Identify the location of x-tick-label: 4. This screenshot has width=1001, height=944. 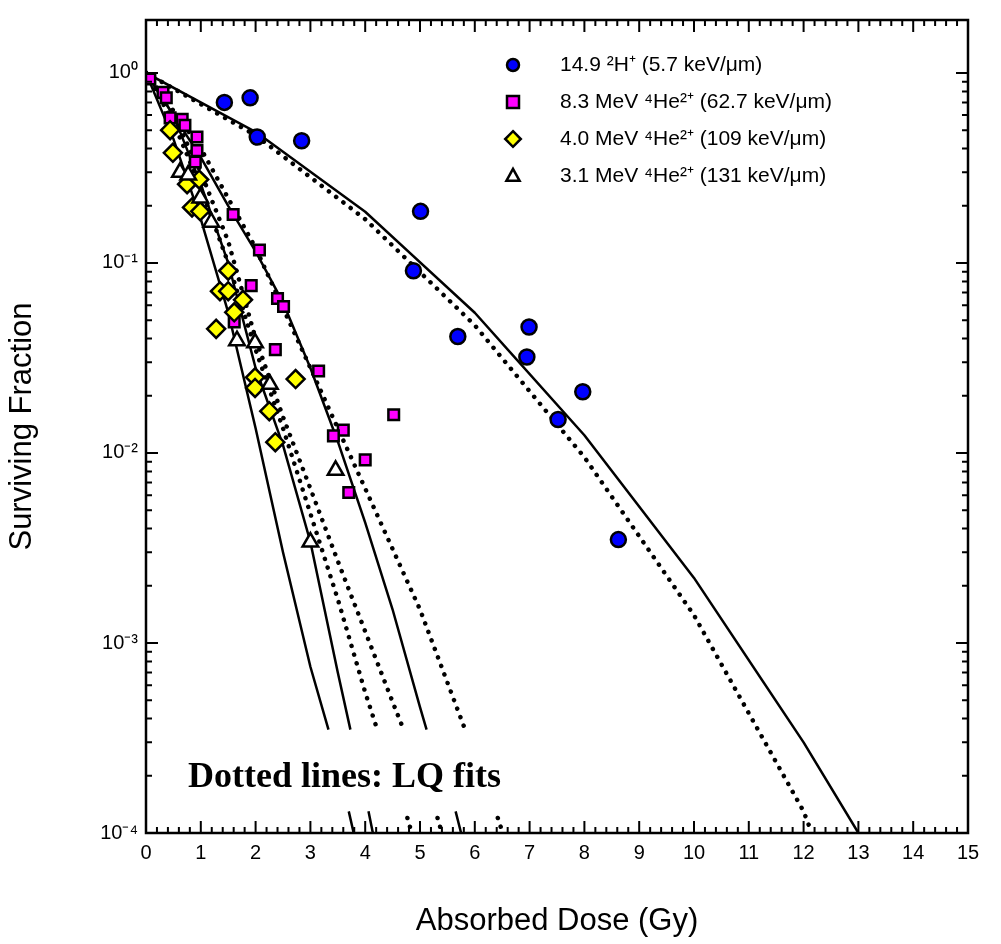
(365, 851).